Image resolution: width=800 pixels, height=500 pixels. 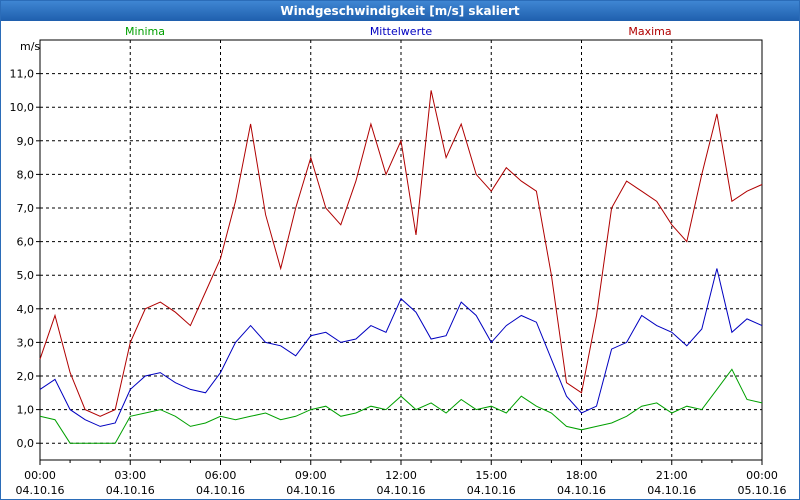 What do you see at coordinates (130, 475) in the screenshot?
I see `x-tick-time: 03:00` at bounding box center [130, 475].